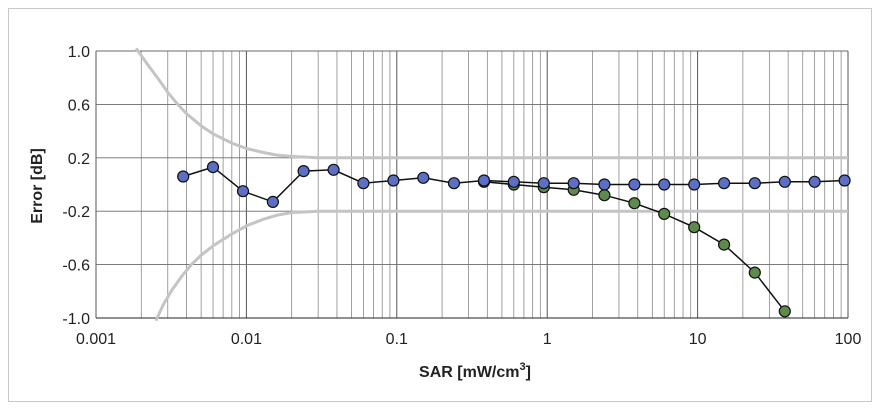 This screenshot has height=410, width=880. Describe the element at coordinates (528, 372) in the screenshot. I see `x-axis-title-end: ]` at that location.